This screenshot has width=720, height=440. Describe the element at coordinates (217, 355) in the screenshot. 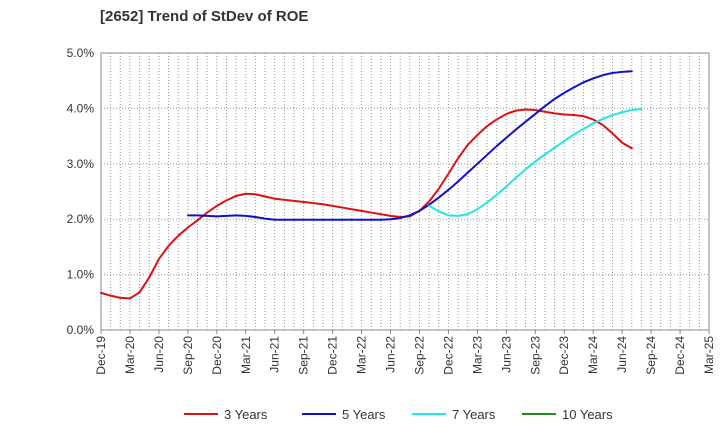

I see `x-tick-label: Dec-20` at that location.